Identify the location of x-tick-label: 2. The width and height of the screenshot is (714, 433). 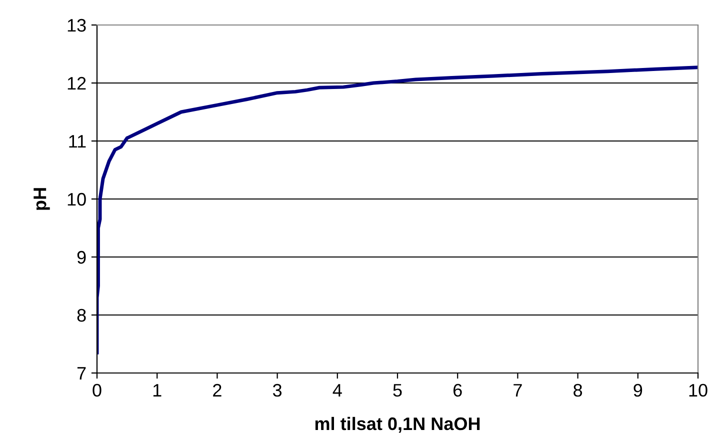
(217, 390).